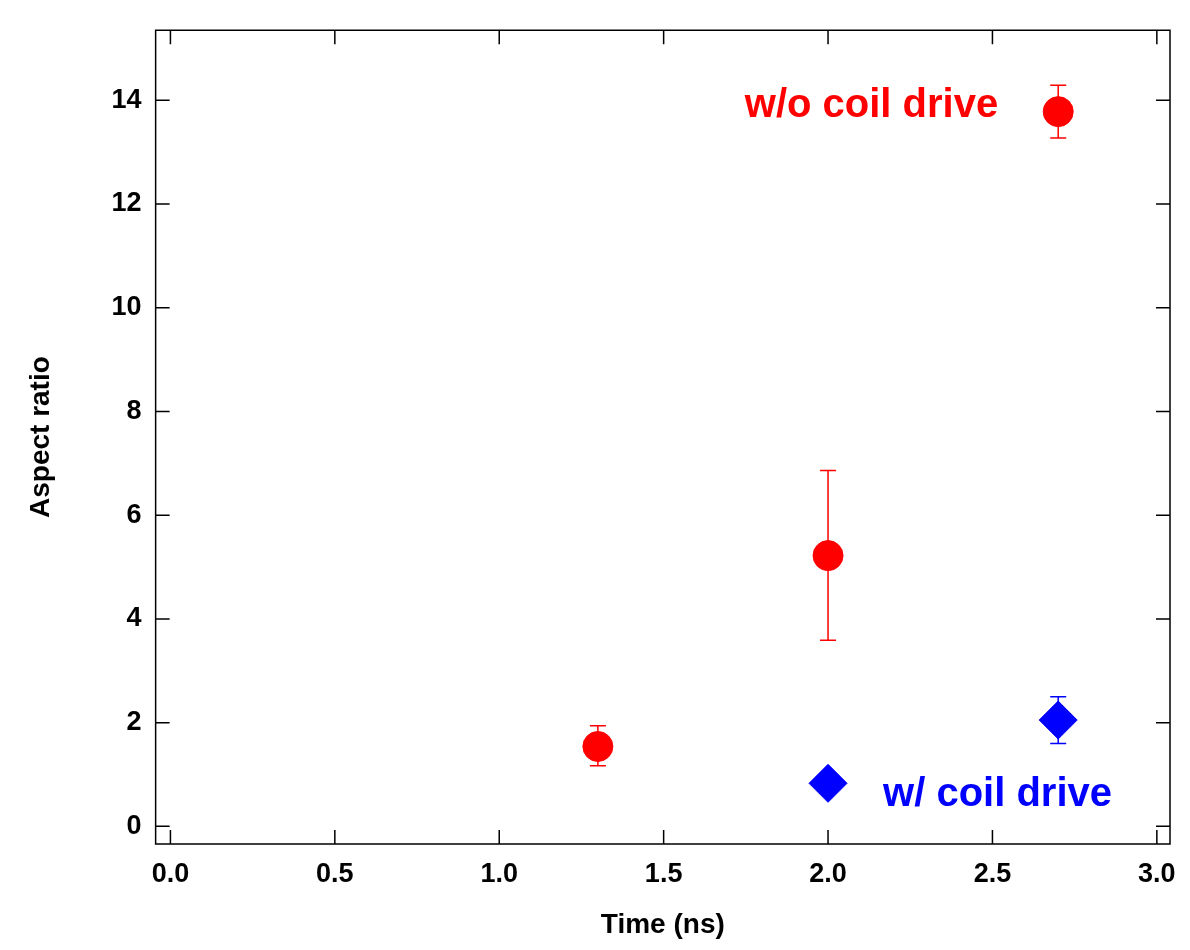 The height and width of the screenshot is (950, 1190). I want to click on series-label: w/o coil drive, so click(871, 102).